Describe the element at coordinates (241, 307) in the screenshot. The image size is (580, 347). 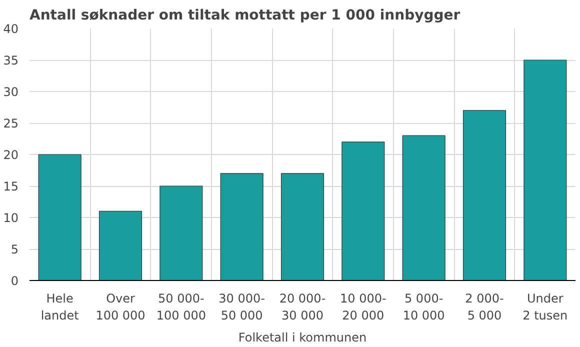
I see `x-tick-label: 30 000- 50 000` at that location.